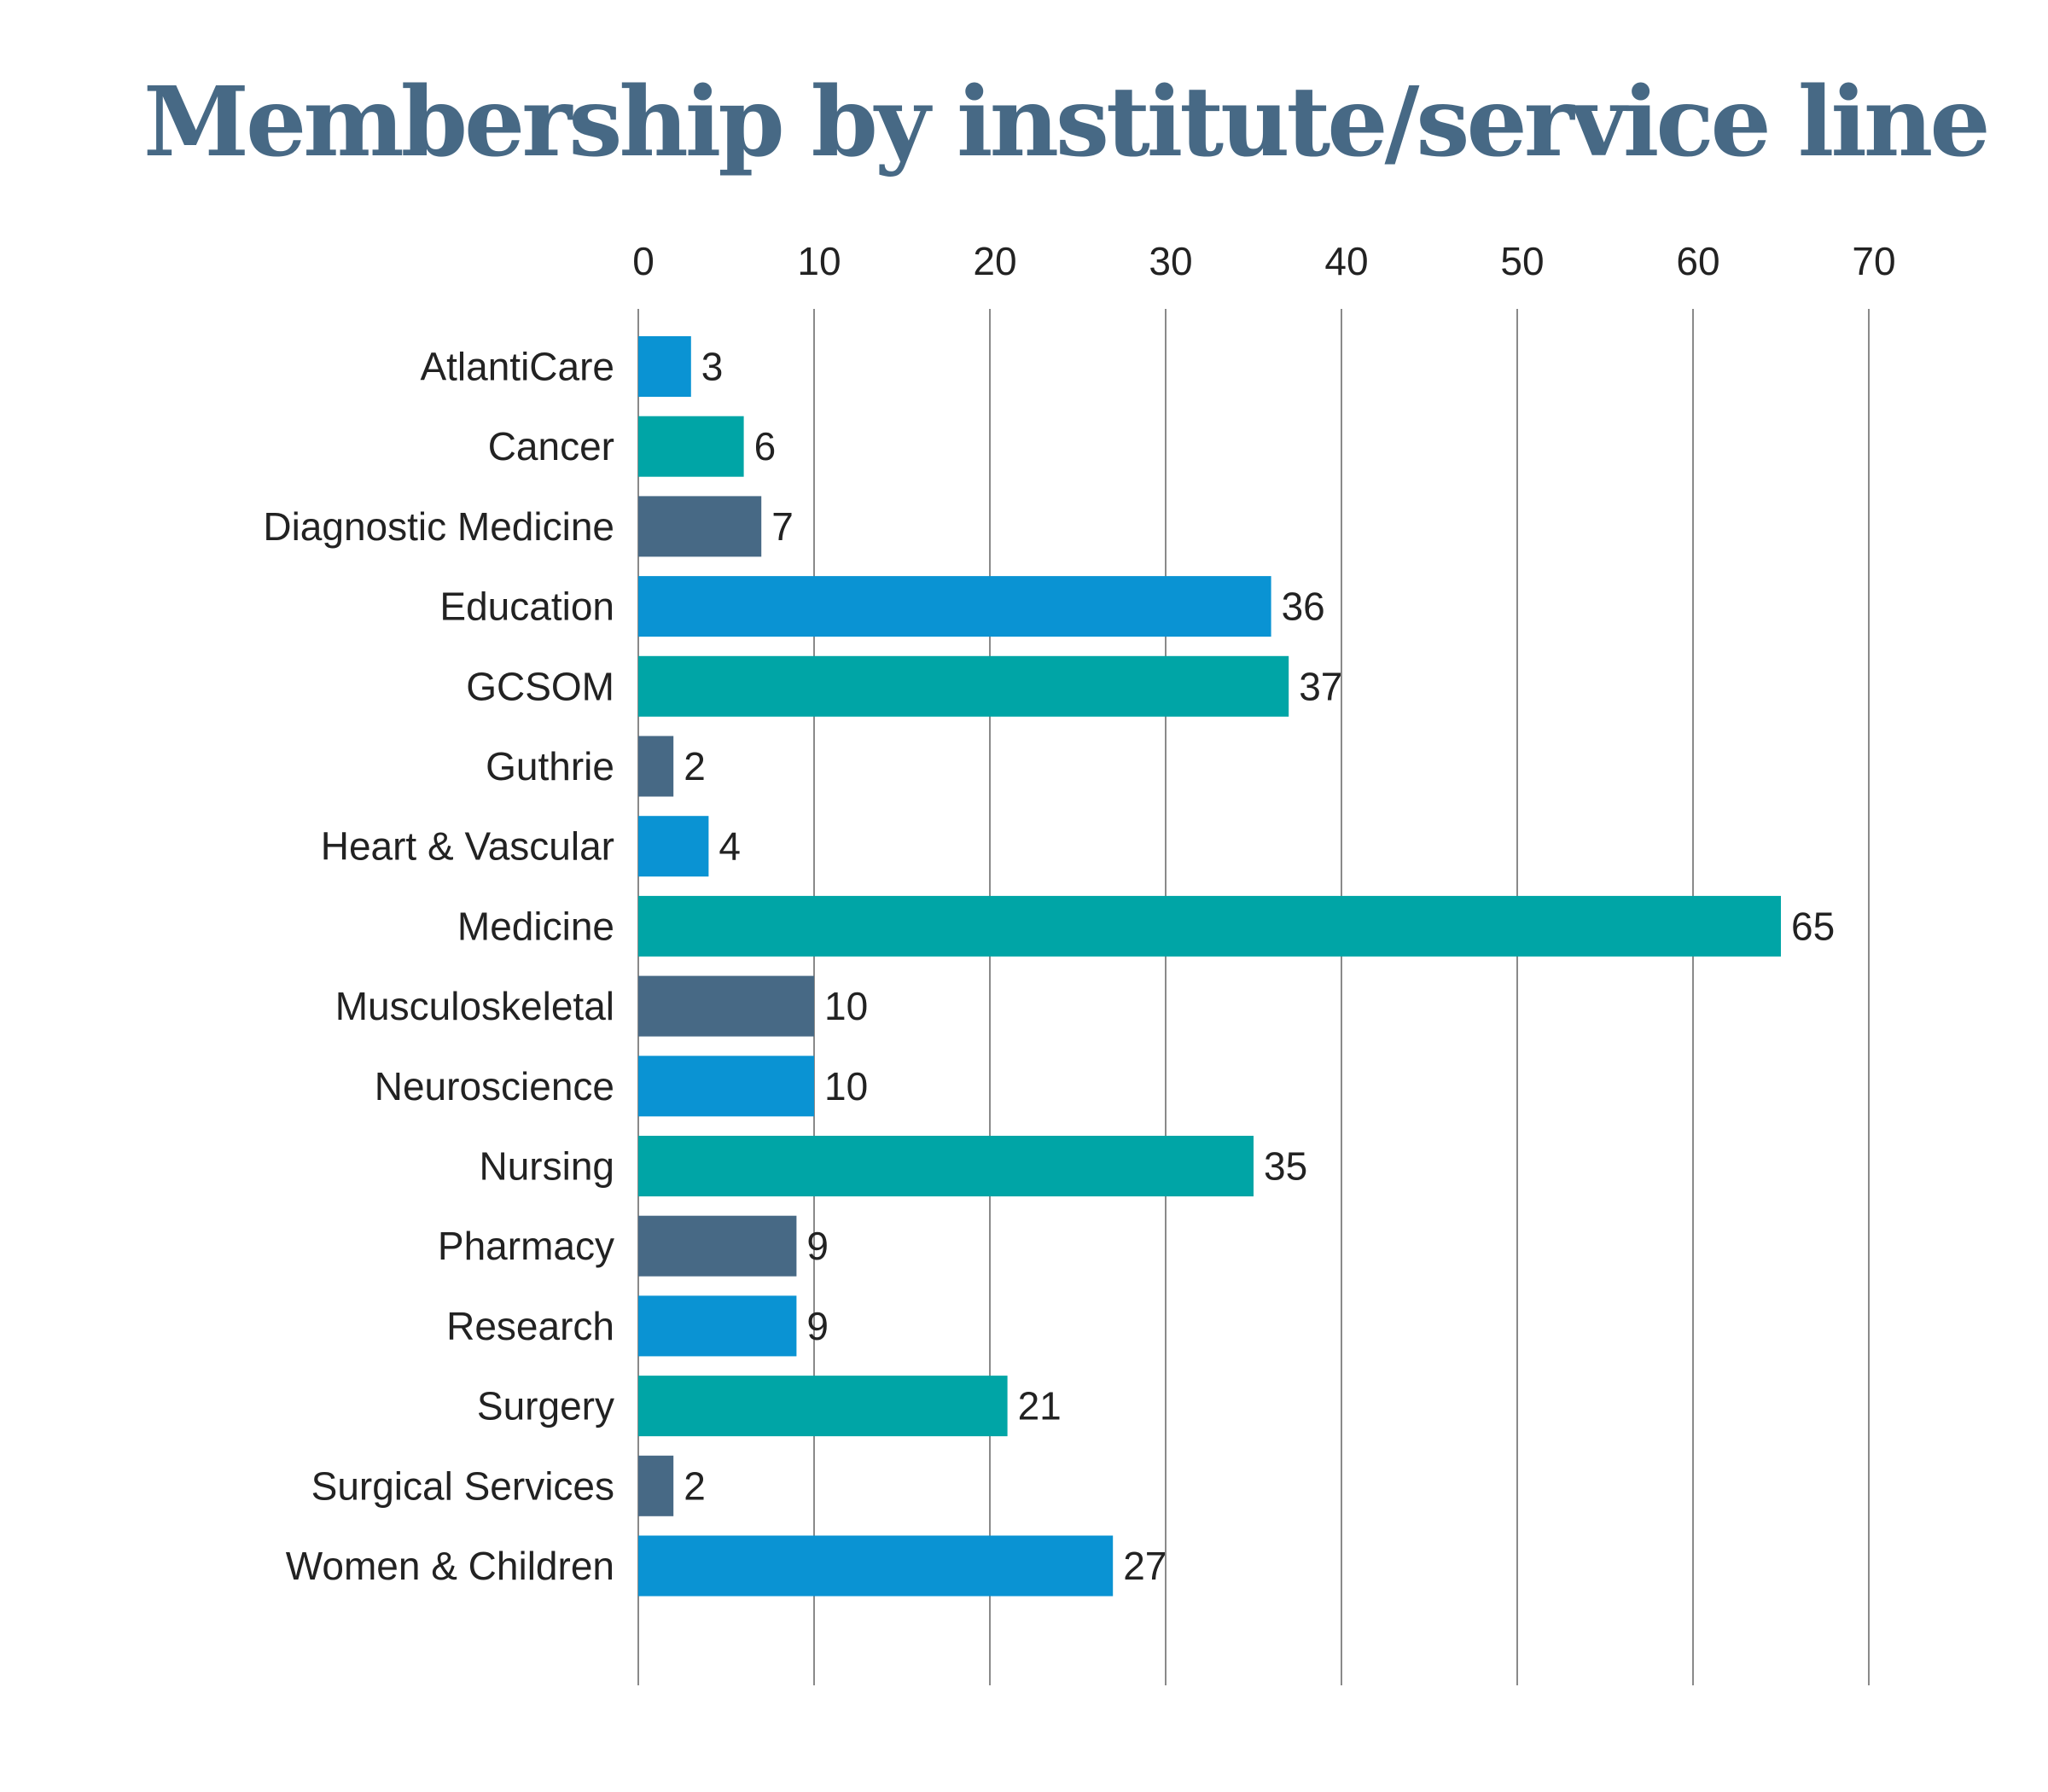 The height and width of the screenshot is (1792, 2048). I want to click on data-label: 21, so click(1040, 1406).